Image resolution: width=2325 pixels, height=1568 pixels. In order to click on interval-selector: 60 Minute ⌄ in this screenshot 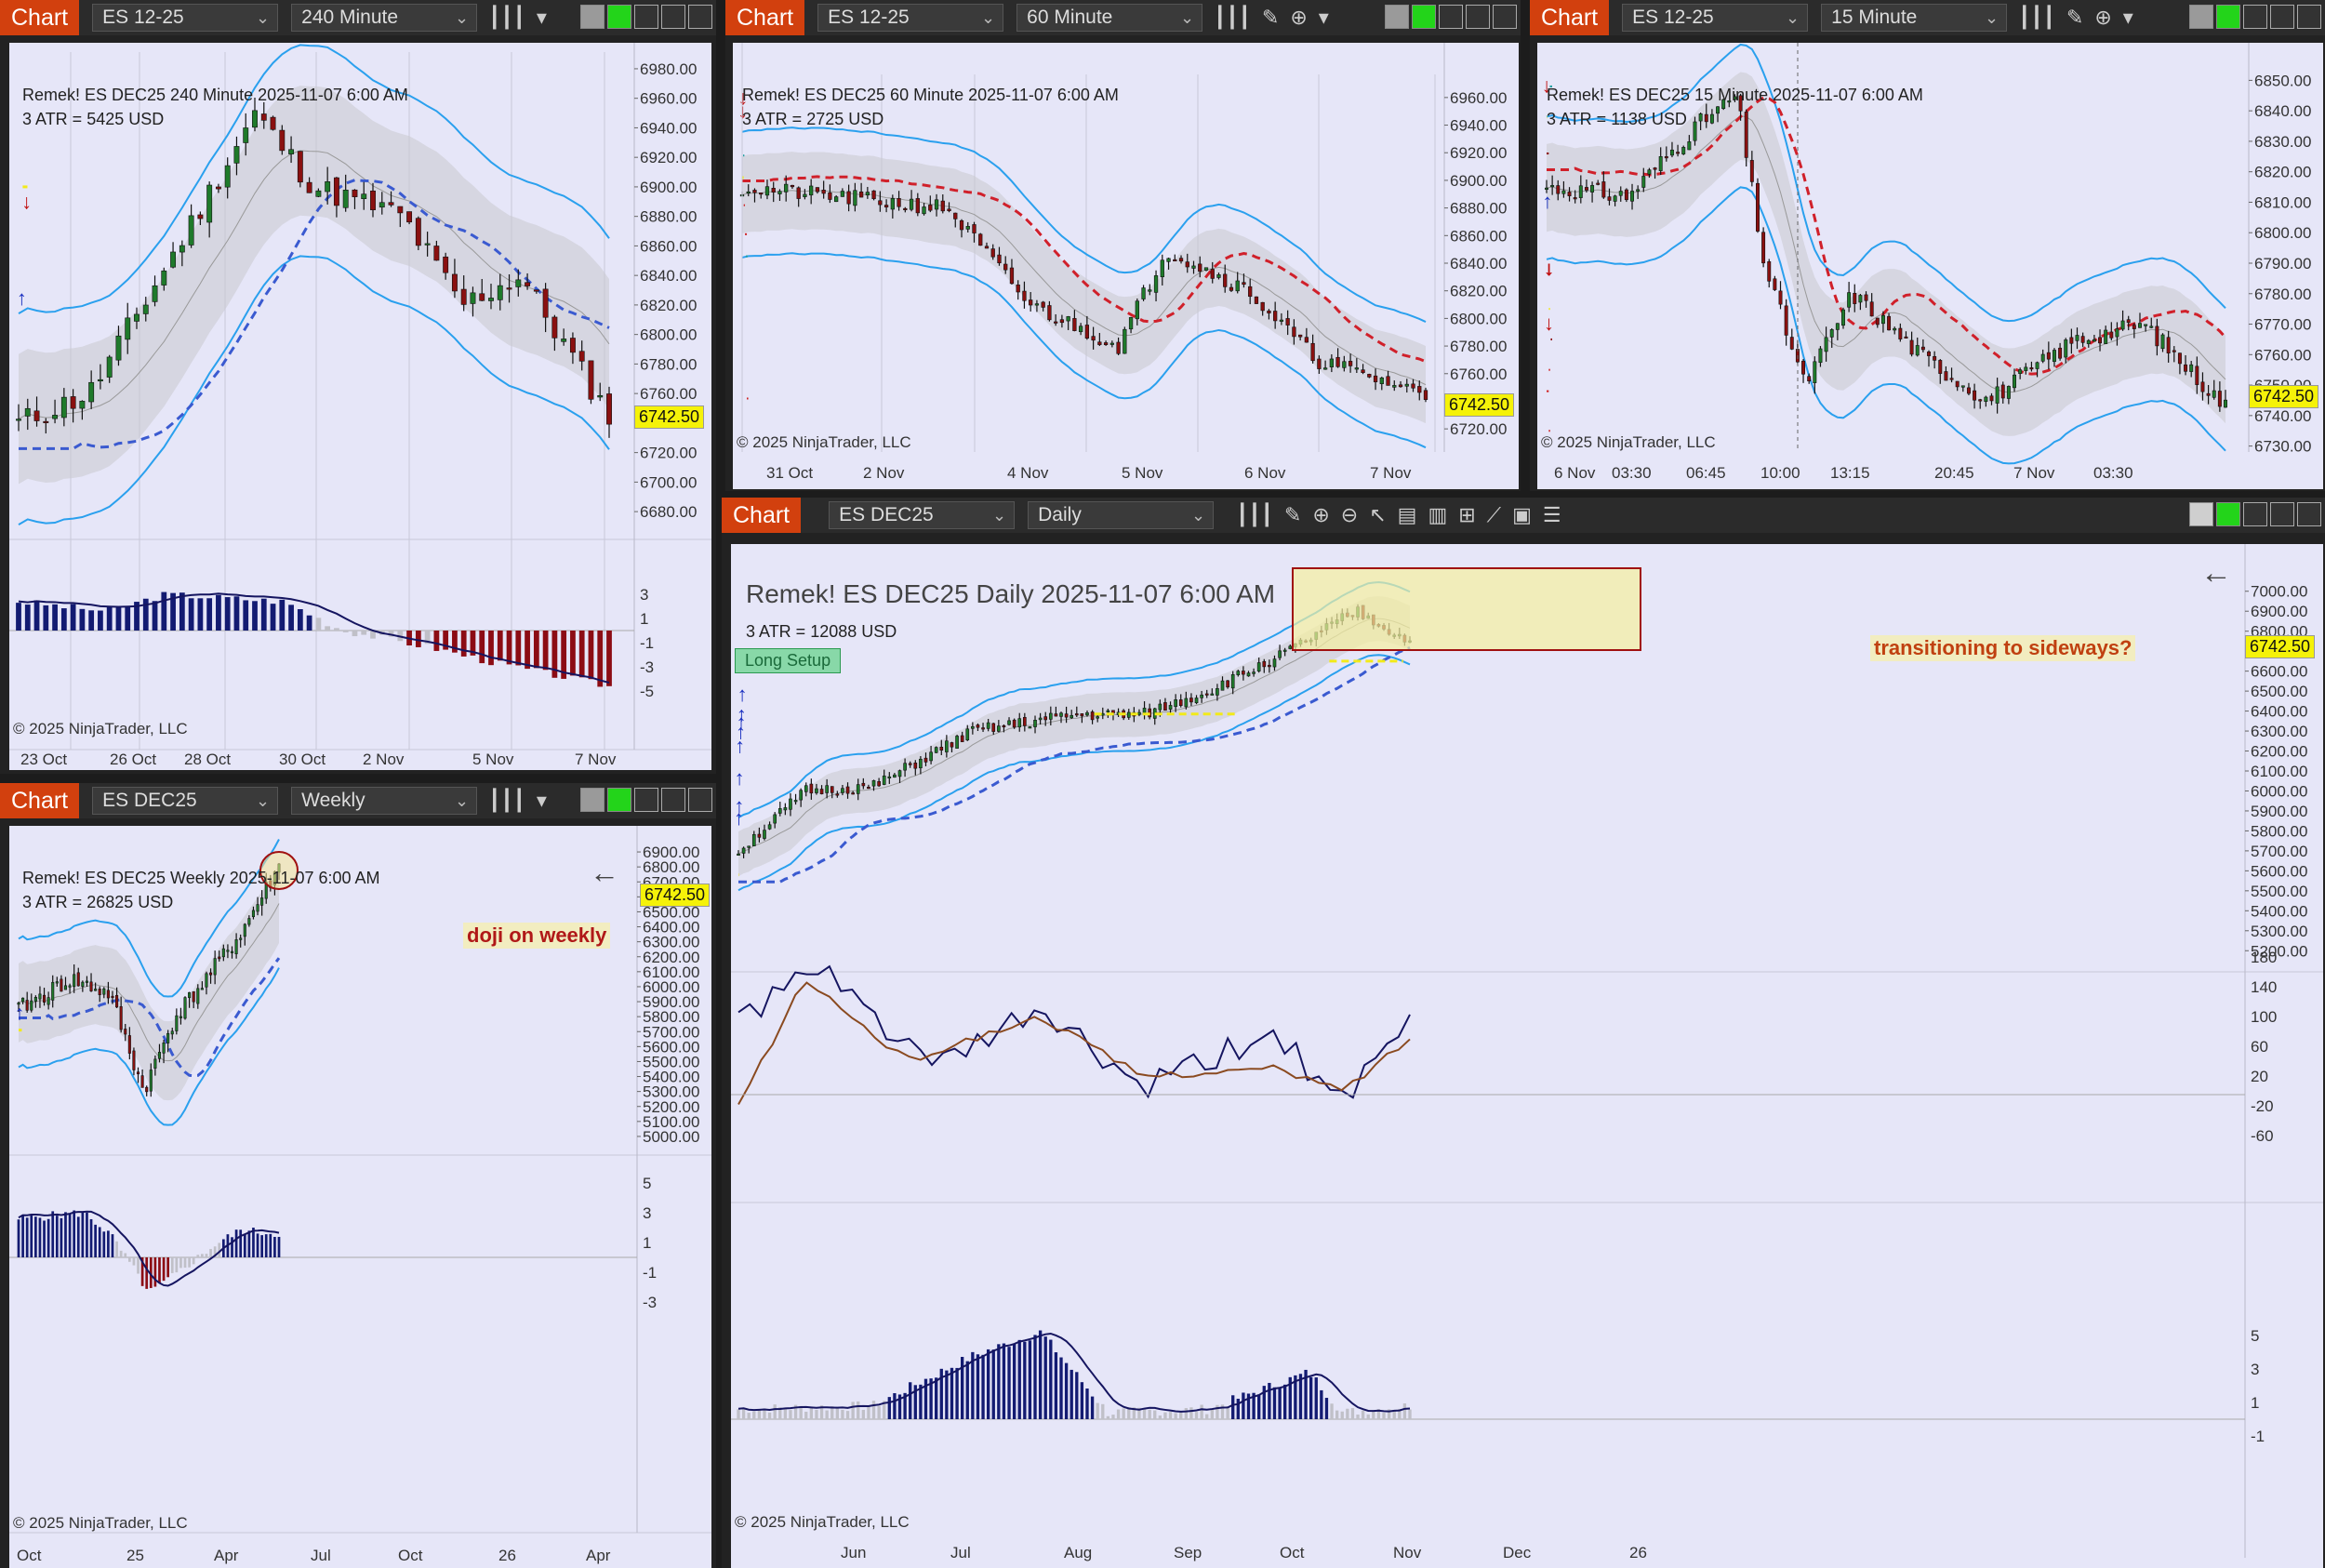, I will do `click(1109, 18)`.